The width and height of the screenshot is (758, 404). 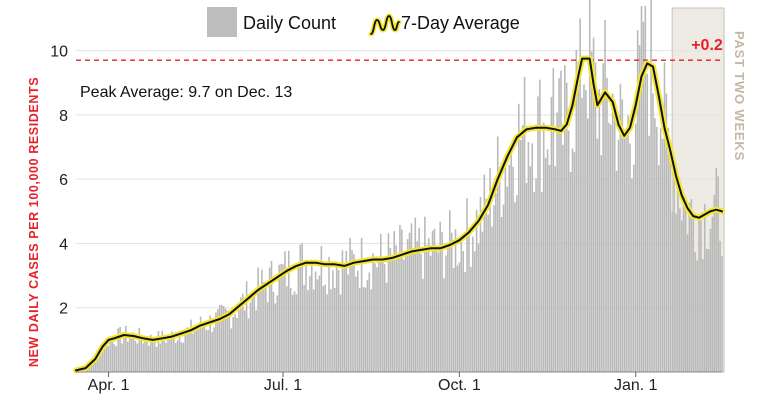 What do you see at coordinates (63, 180) in the screenshot?
I see `y-tick-label: 6` at bounding box center [63, 180].